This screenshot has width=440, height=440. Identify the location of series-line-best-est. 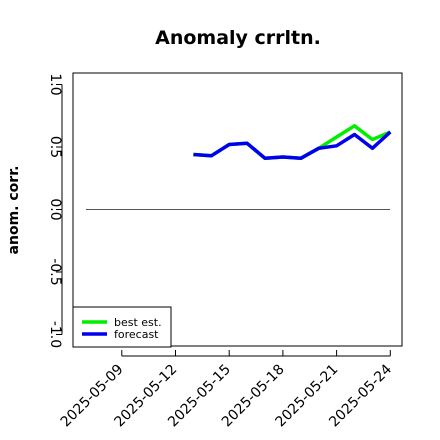
(292, 142).